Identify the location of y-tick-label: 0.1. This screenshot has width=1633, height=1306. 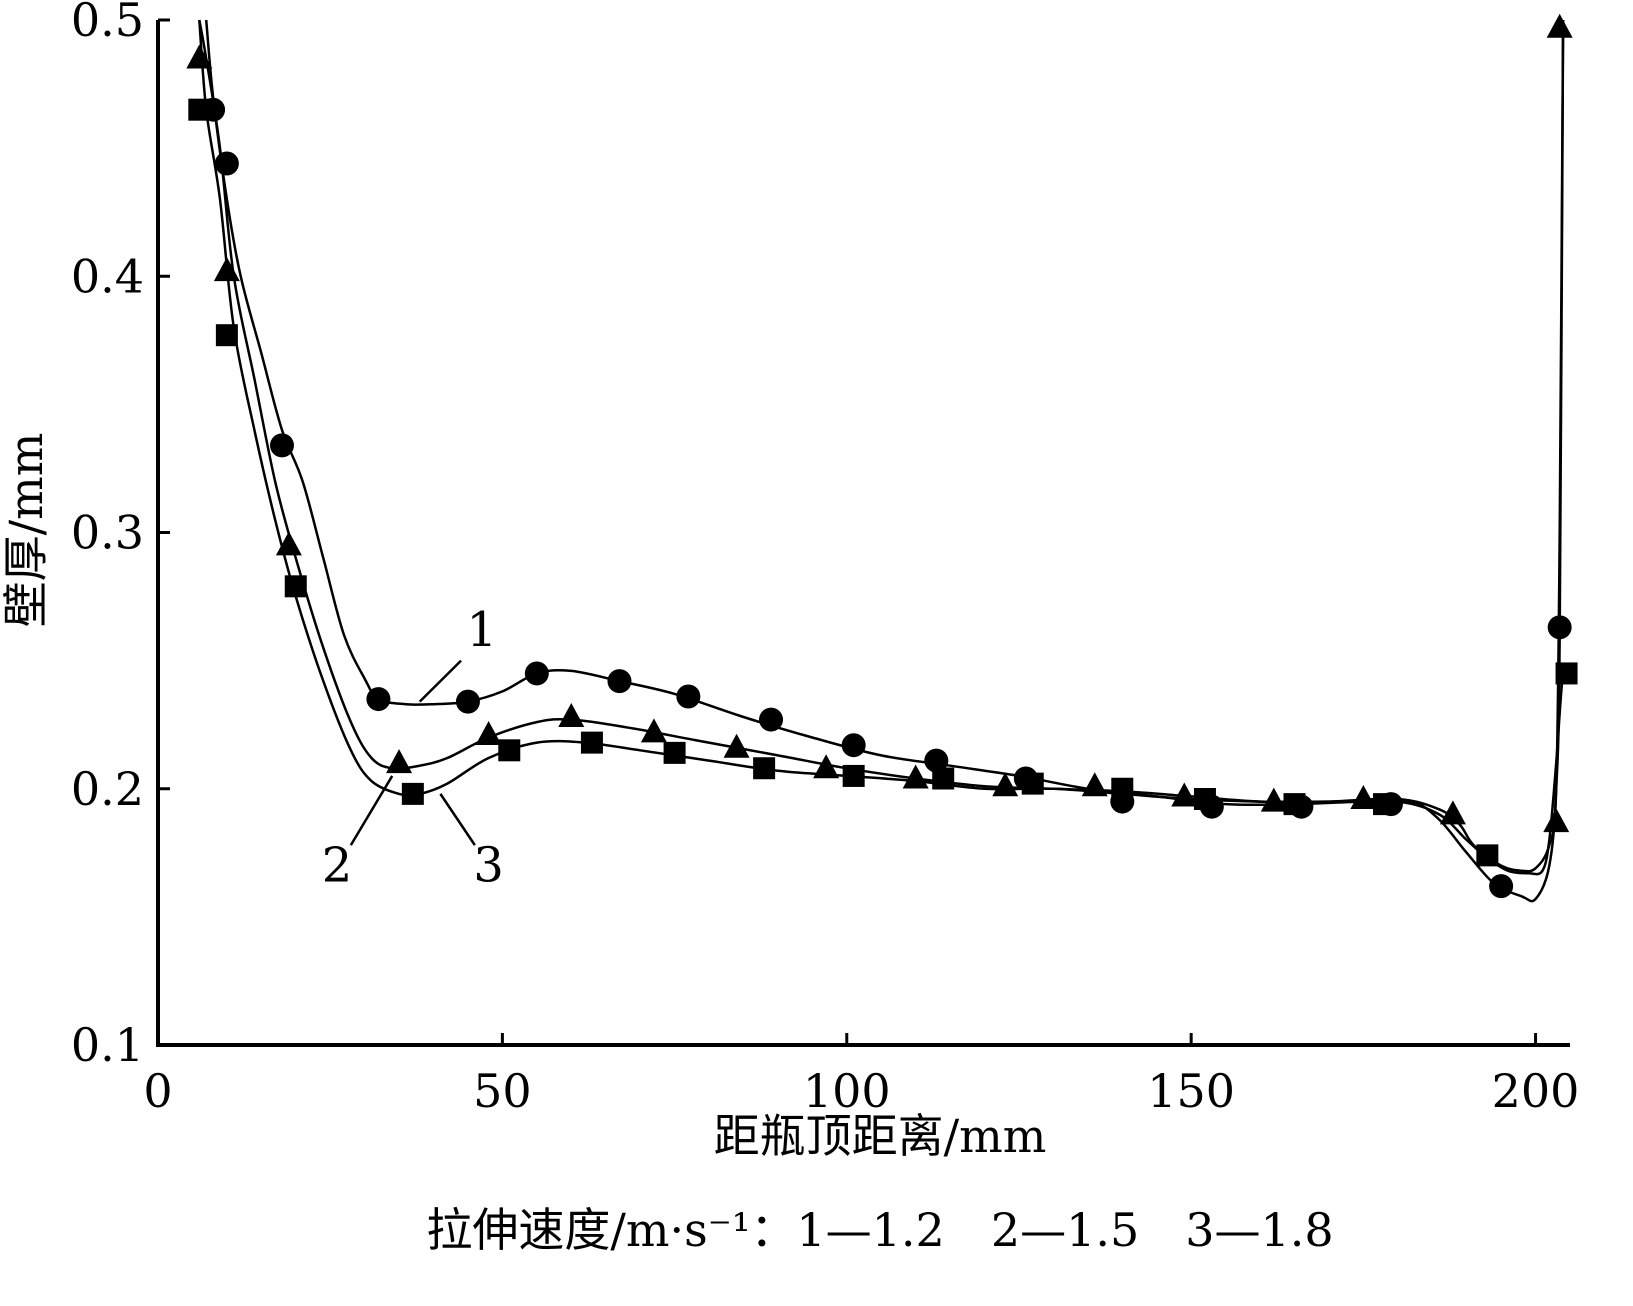
(107, 1045).